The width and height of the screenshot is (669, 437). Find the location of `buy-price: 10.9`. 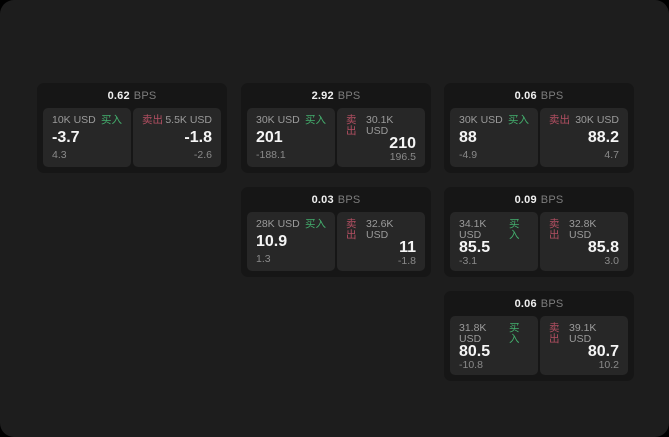

buy-price: 10.9 is located at coordinates (272, 241).